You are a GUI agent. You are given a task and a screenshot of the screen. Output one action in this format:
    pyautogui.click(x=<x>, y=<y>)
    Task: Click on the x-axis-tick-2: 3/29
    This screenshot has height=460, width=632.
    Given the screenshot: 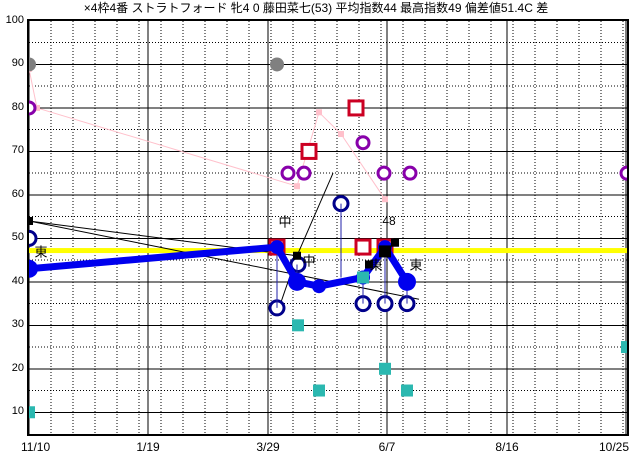 What is the action you would take?
    pyautogui.click(x=268, y=447)
    